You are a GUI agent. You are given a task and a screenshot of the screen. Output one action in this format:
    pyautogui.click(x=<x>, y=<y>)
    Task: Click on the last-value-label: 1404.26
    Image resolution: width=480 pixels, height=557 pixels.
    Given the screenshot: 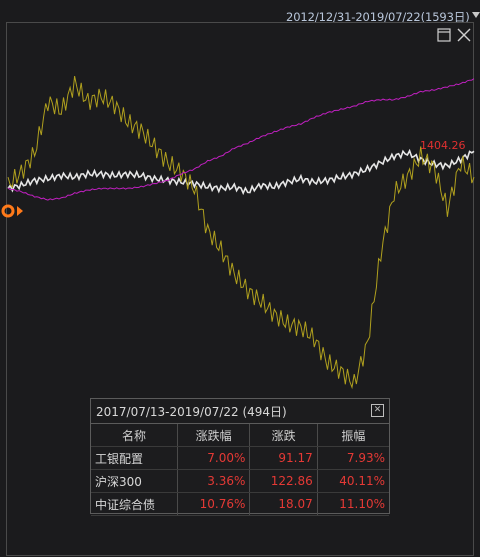 What is the action you would take?
    pyautogui.click(x=443, y=145)
    